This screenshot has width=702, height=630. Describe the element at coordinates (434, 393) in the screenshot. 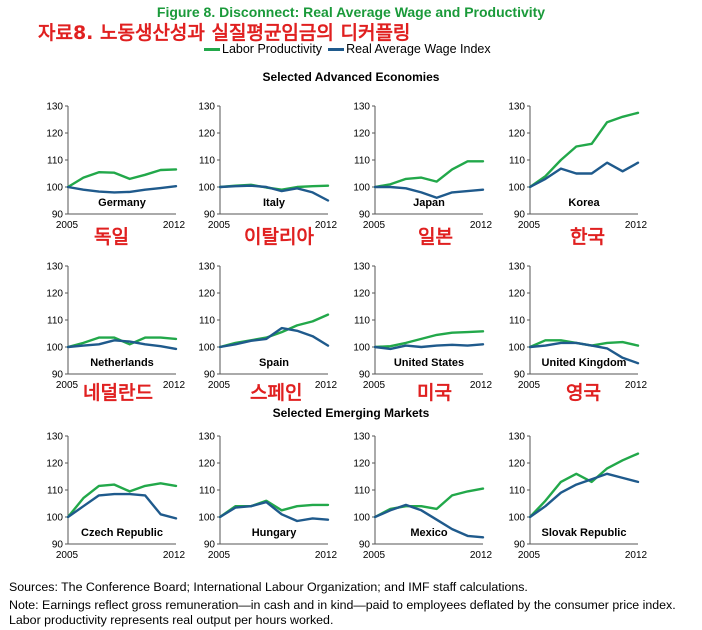

I see `korean-label-us: 미국` at that location.